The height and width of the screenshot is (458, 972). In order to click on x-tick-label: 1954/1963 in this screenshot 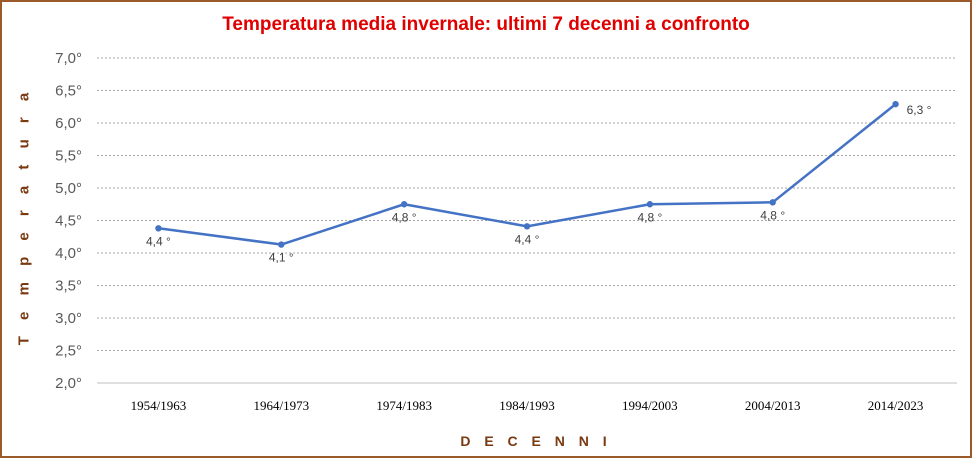, I will do `click(159, 405)`.